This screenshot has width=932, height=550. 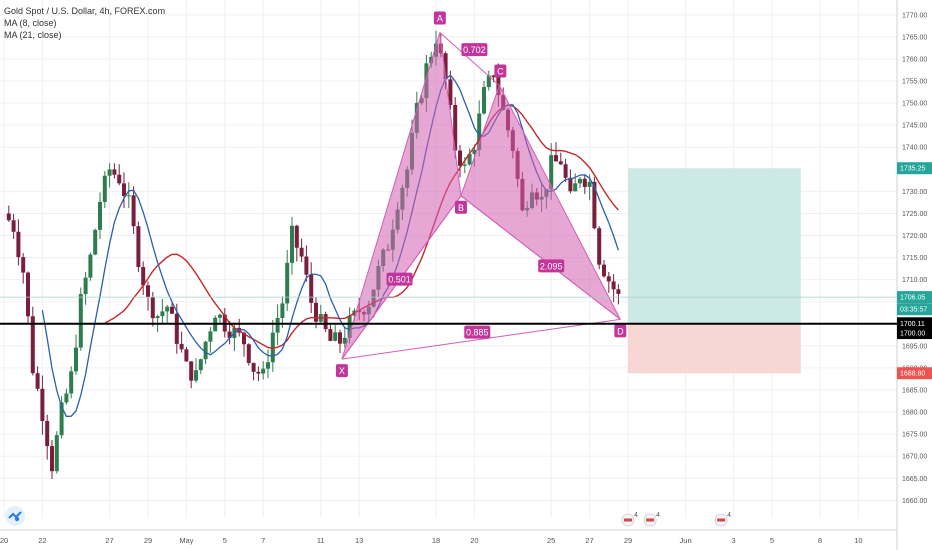 I want to click on stop-loss-zone, so click(x=714, y=348).